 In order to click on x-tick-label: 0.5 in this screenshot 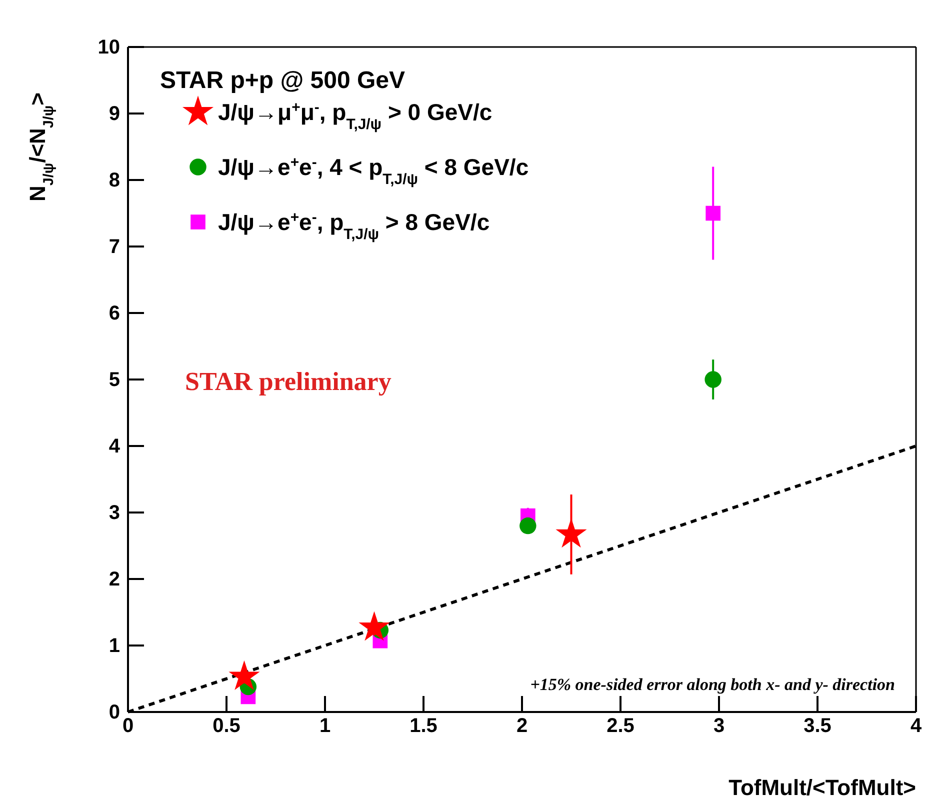, I will do `click(226, 726)`.